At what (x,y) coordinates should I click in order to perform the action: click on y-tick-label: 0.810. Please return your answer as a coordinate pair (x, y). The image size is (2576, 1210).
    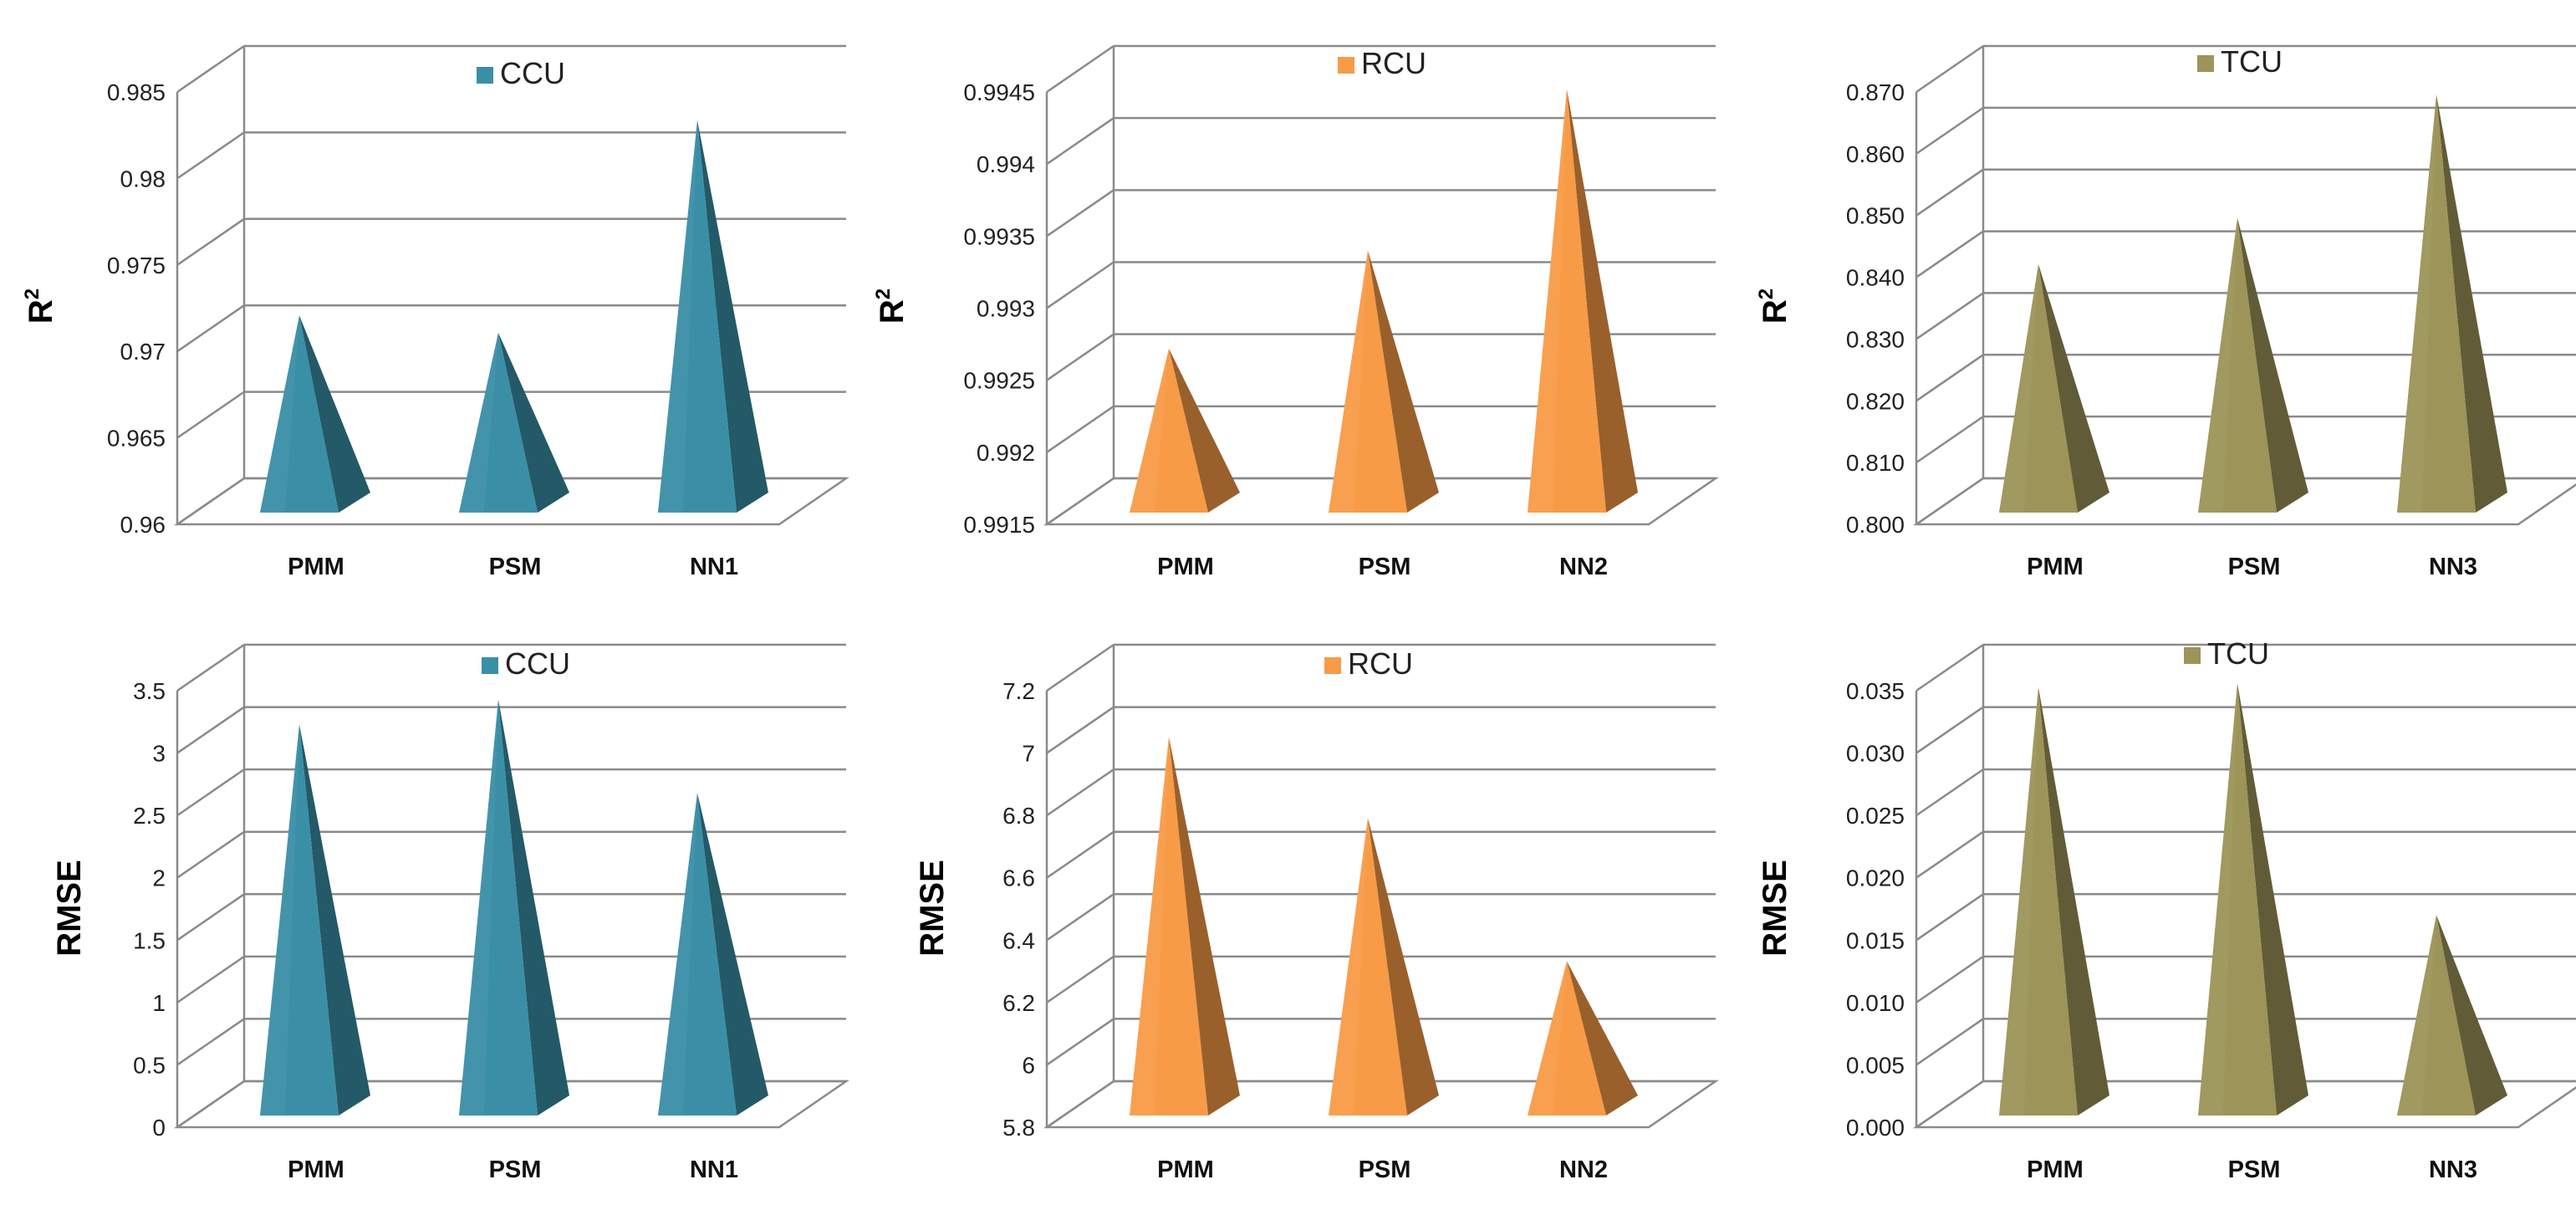
    Looking at the image, I should click on (1876, 463).